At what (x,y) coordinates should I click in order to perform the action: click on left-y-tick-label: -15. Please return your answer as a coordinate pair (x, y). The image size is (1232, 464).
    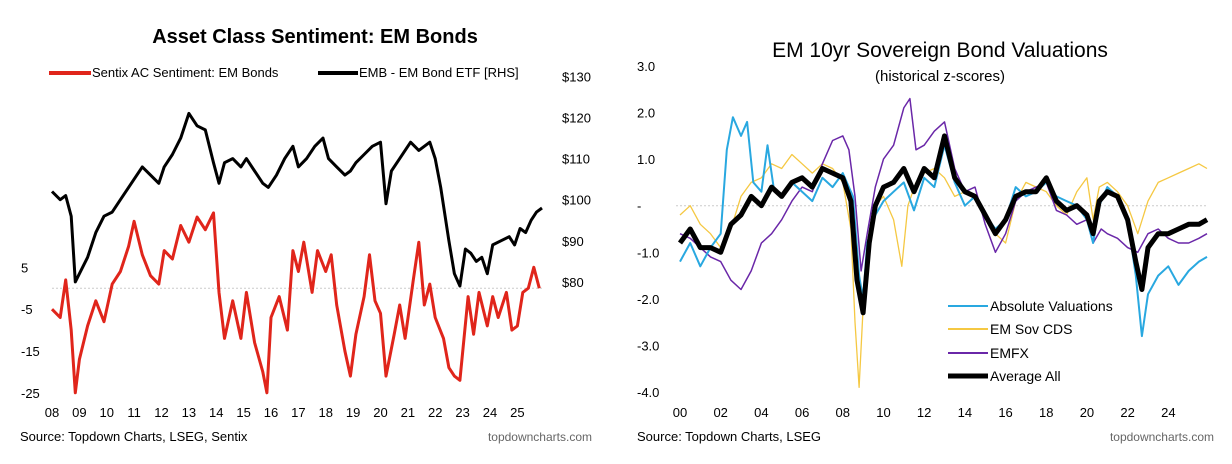
    Looking at the image, I should click on (30, 351).